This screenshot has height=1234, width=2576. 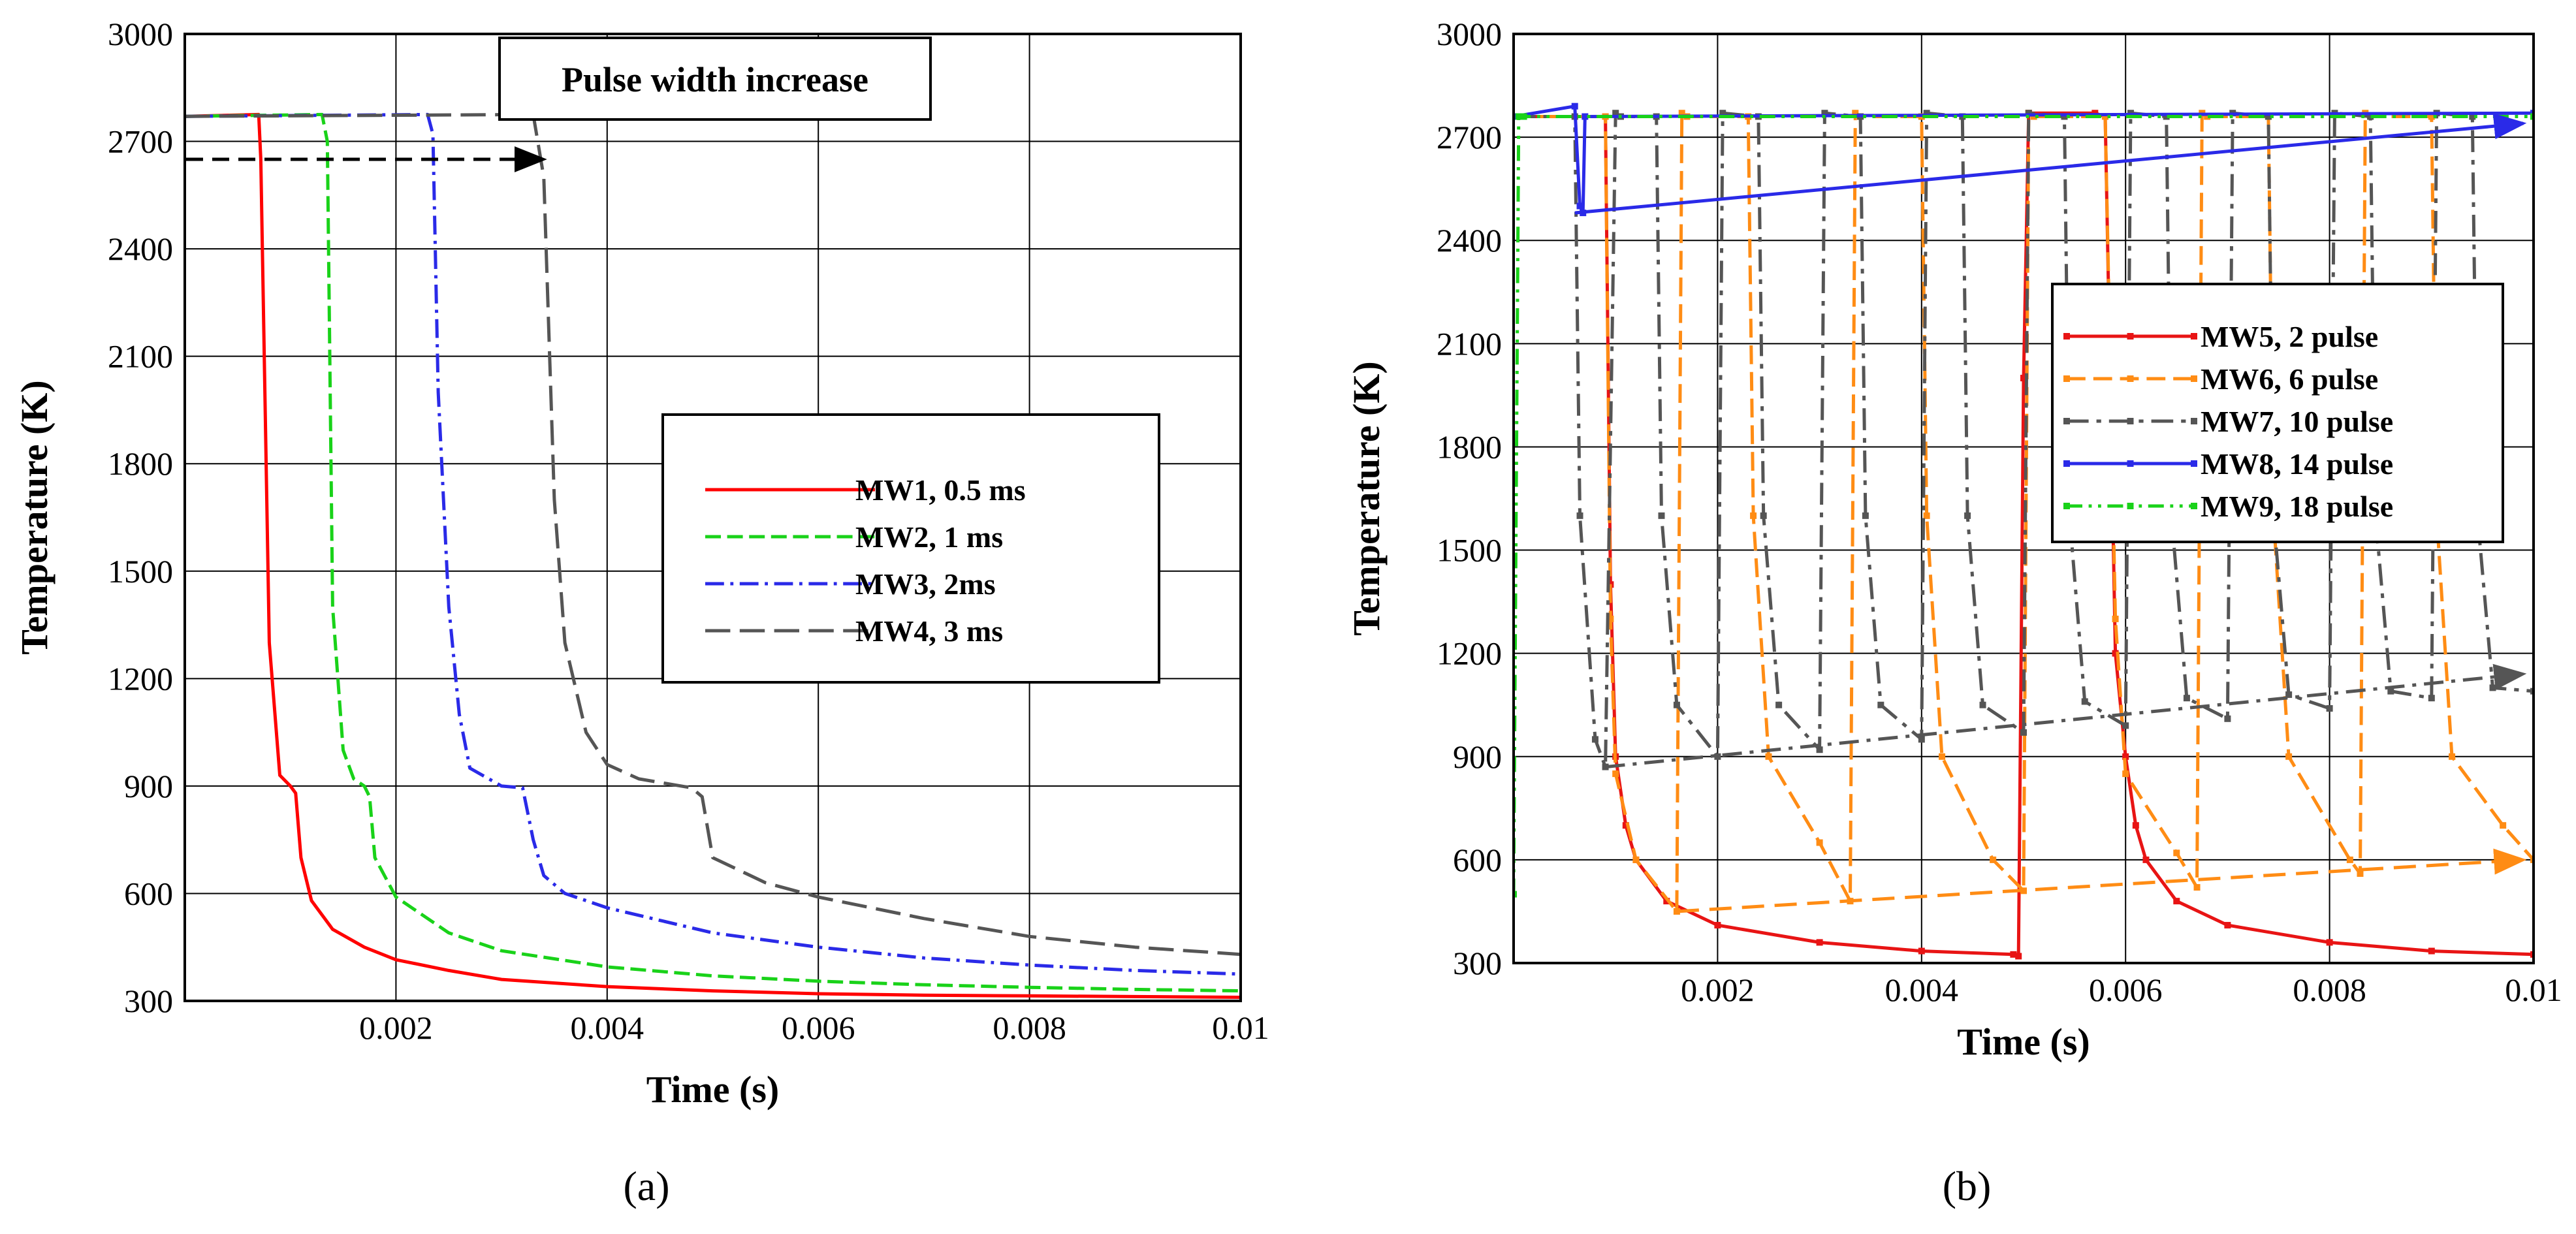 I want to click on x-tick-label: 0.006, so click(x=819, y=1027).